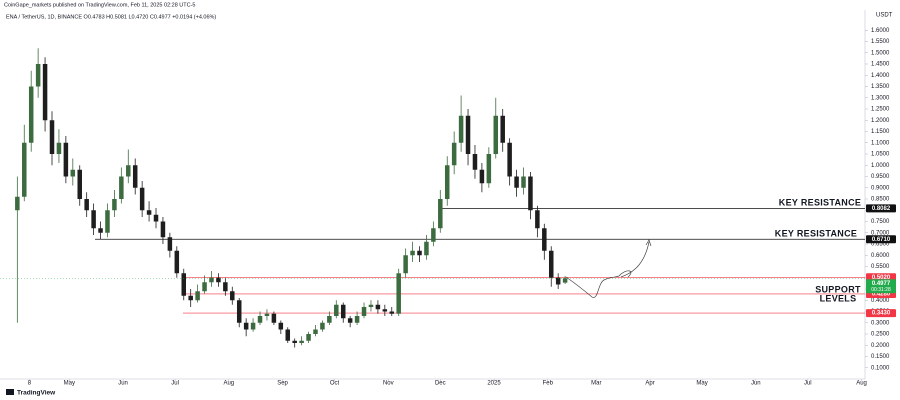 The height and width of the screenshot is (400, 900). I want to click on y-tick-label: 0.1500, so click(880, 357).